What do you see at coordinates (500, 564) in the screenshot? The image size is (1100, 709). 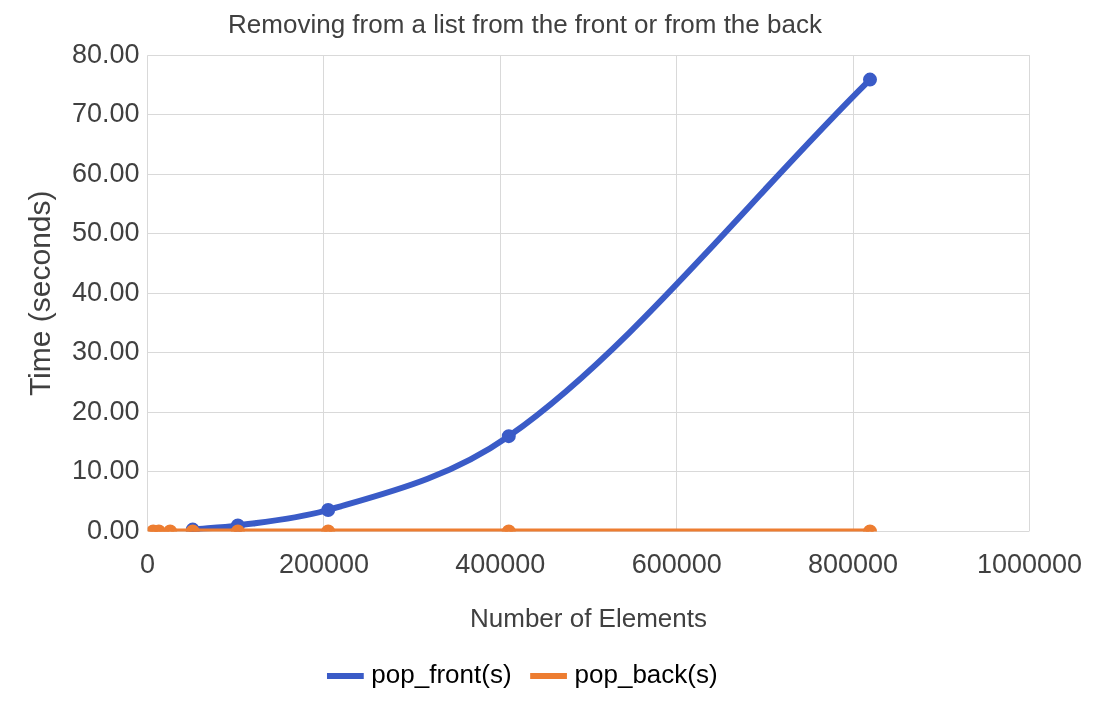 I see `x-tick-label: 400000` at bounding box center [500, 564].